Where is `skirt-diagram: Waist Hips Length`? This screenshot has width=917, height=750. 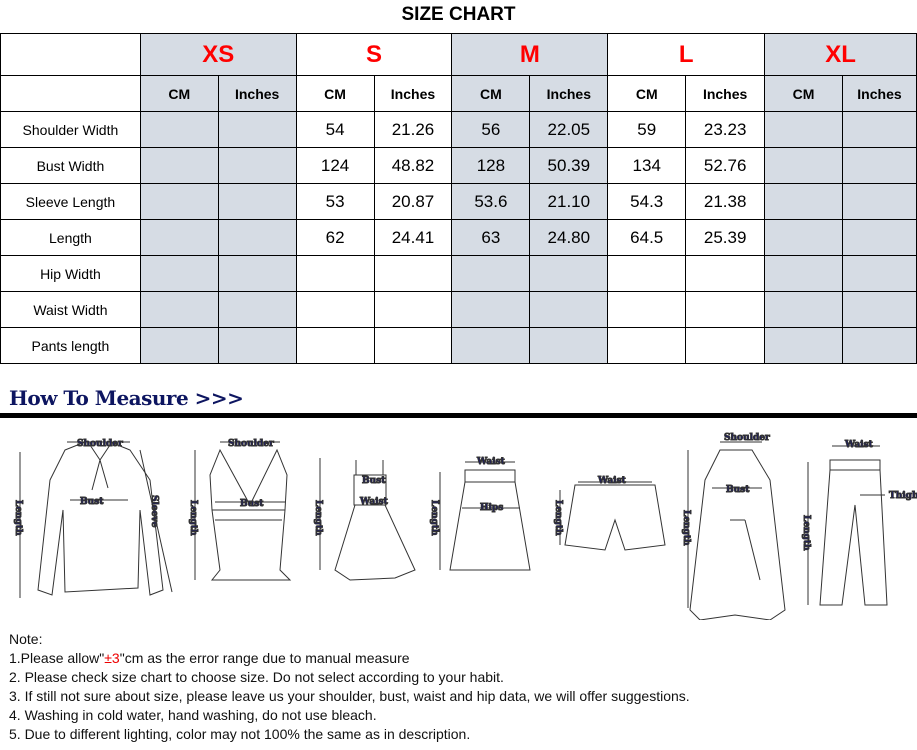 skirt-diagram: Waist Hips Length is located at coordinates (480, 514).